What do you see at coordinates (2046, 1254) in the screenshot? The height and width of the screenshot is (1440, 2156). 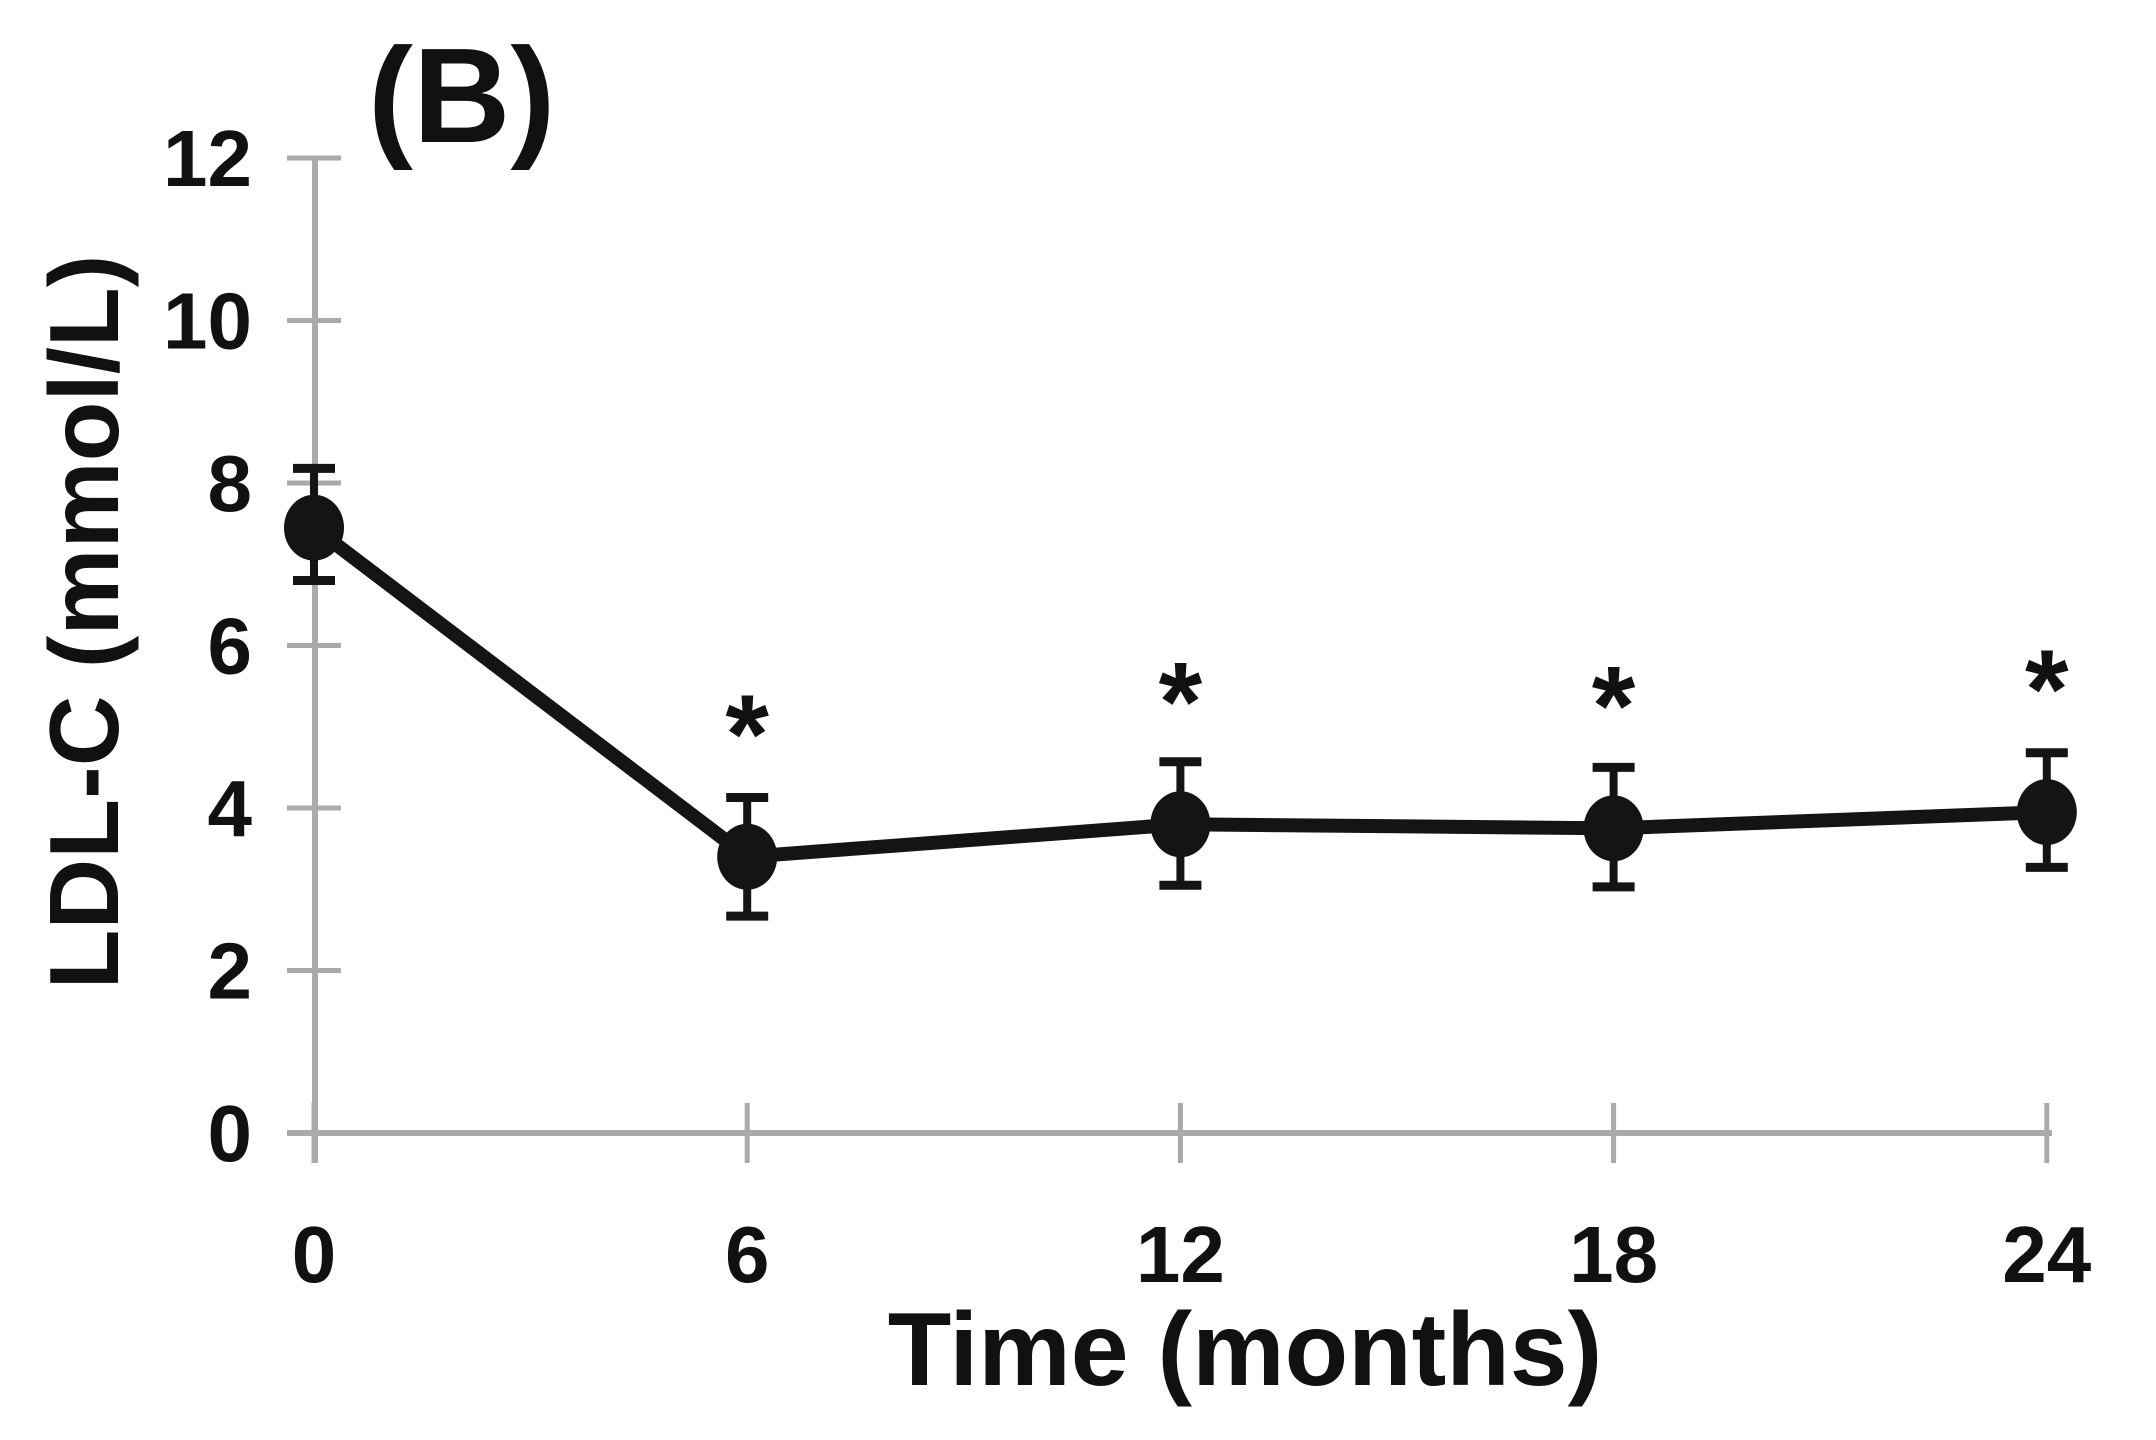 I see `x-tick-label: 24` at bounding box center [2046, 1254].